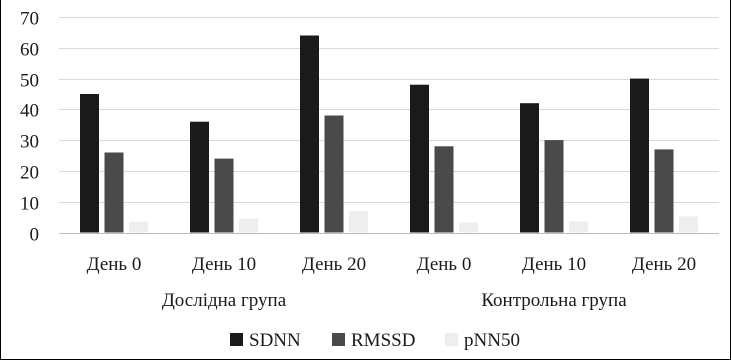 This screenshot has height=360, width=731. I want to click on y-tick-label: 60, so click(29, 50).